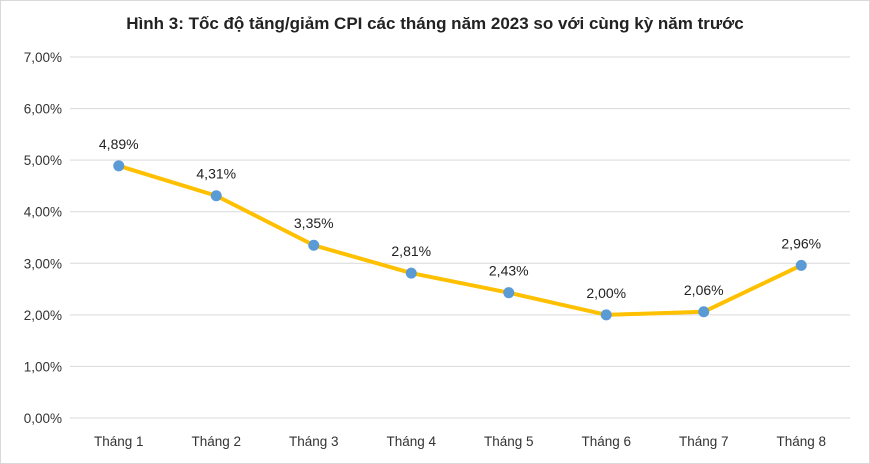 This screenshot has height=464, width=870. What do you see at coordinates (43, 212) in the screenshot?
I see `y-tick-label: 4,00%` at bounding box center [43, 212].